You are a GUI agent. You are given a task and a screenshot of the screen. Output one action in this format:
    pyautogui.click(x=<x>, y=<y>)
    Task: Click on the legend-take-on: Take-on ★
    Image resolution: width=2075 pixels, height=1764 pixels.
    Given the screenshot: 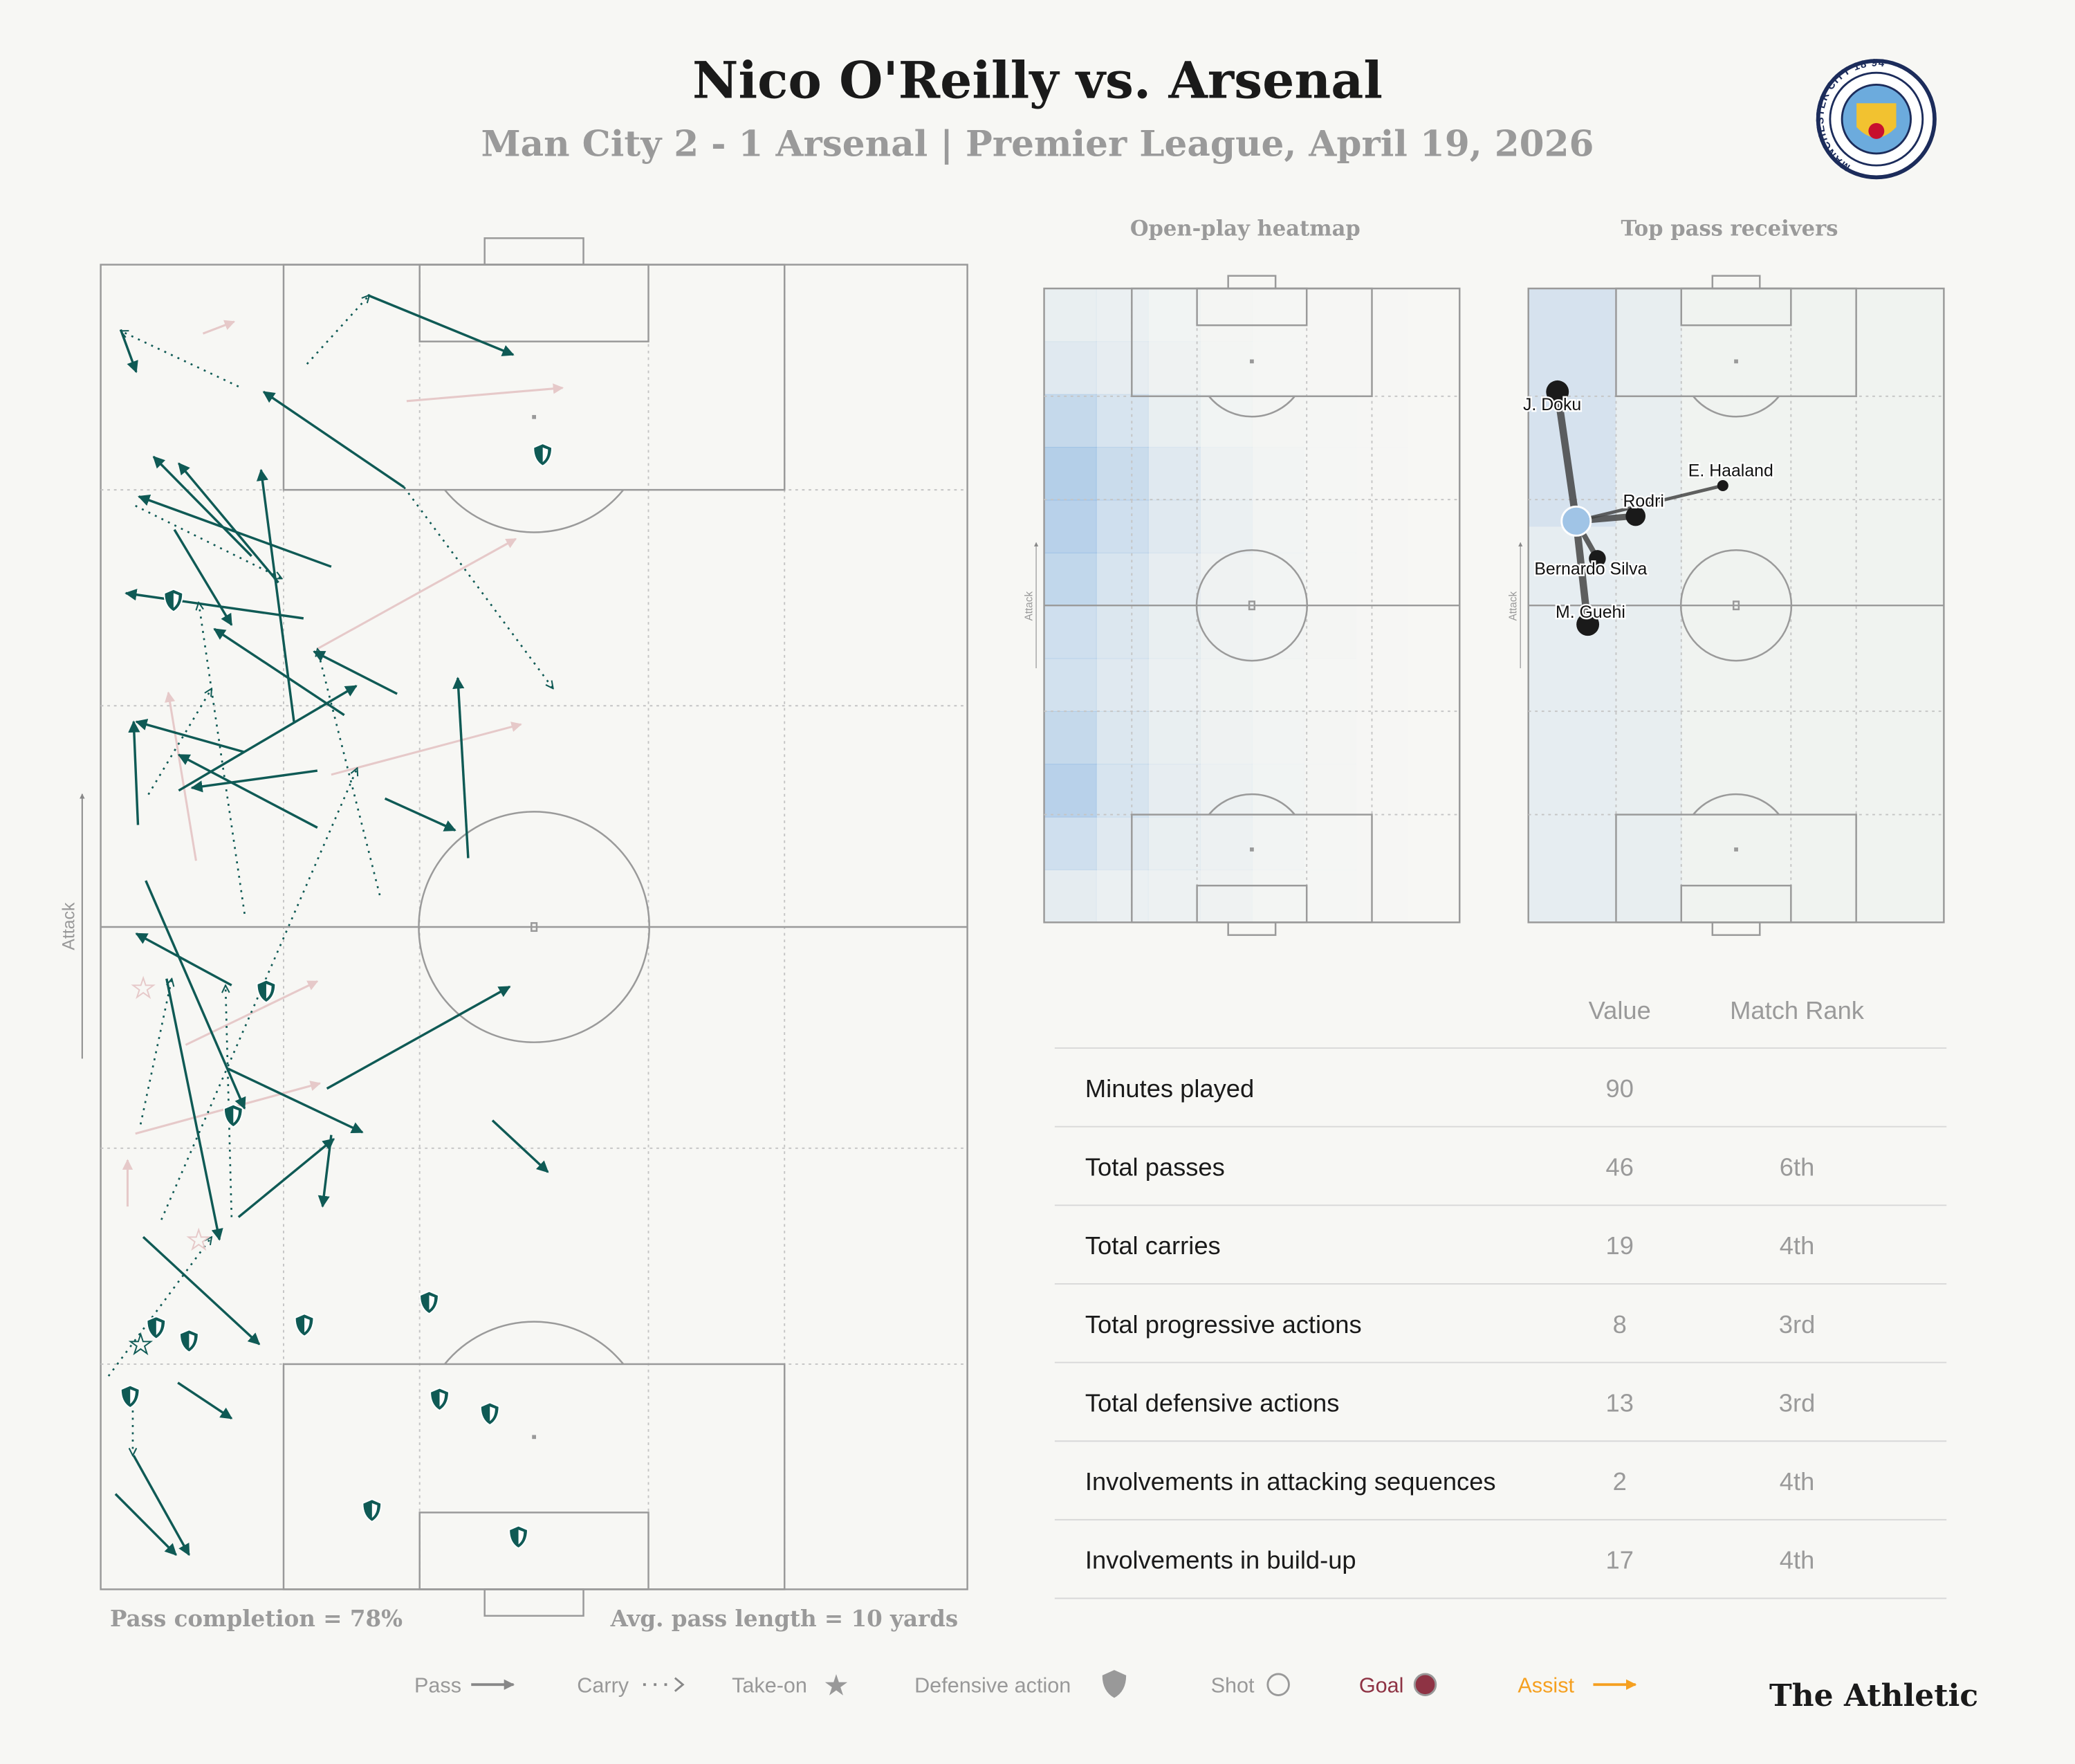 What is the action you would take?
    pyautogui.click(x=790, y=1685)
    